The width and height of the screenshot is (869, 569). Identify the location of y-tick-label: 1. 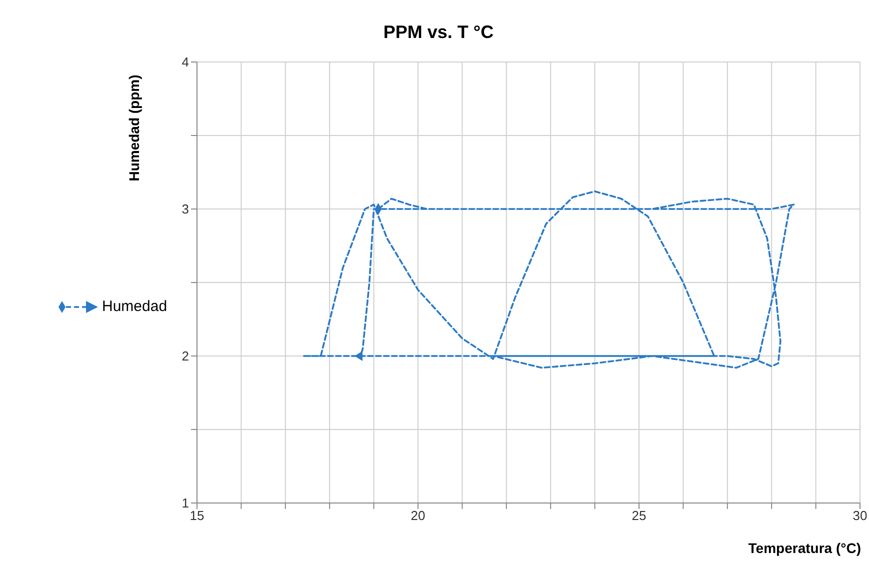
(185, 503).